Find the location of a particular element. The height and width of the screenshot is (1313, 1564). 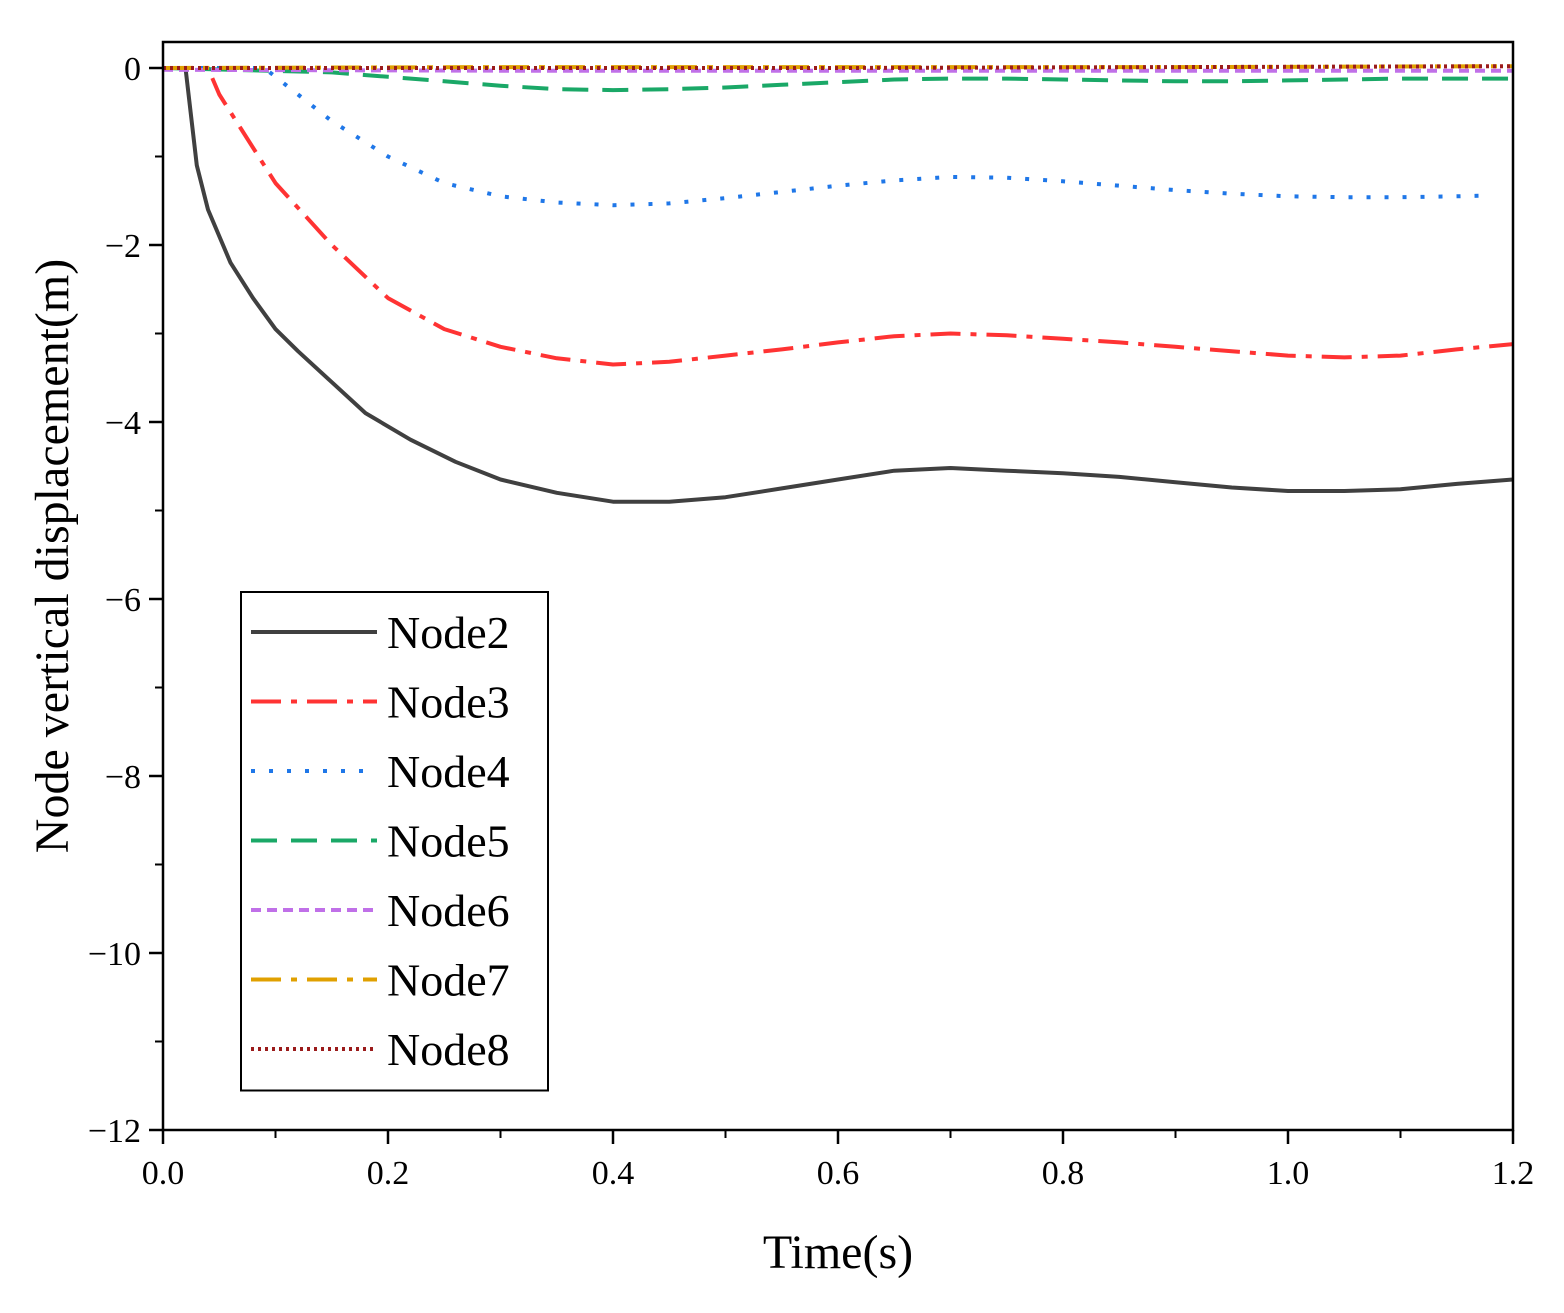

x-tick-label: 0.0 is located at coordinates (163, 1173).